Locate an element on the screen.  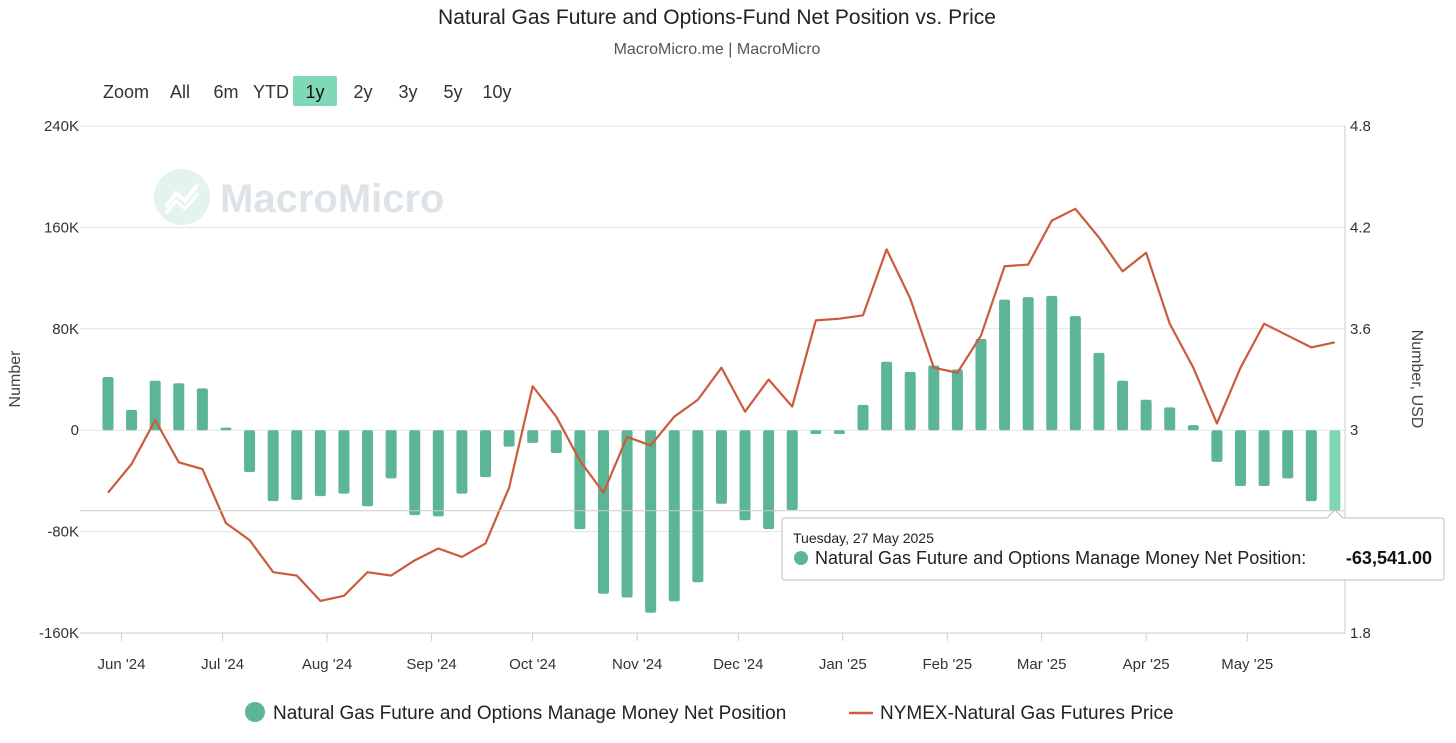
range-button-label: 3y is located at coordinates (407, 92).